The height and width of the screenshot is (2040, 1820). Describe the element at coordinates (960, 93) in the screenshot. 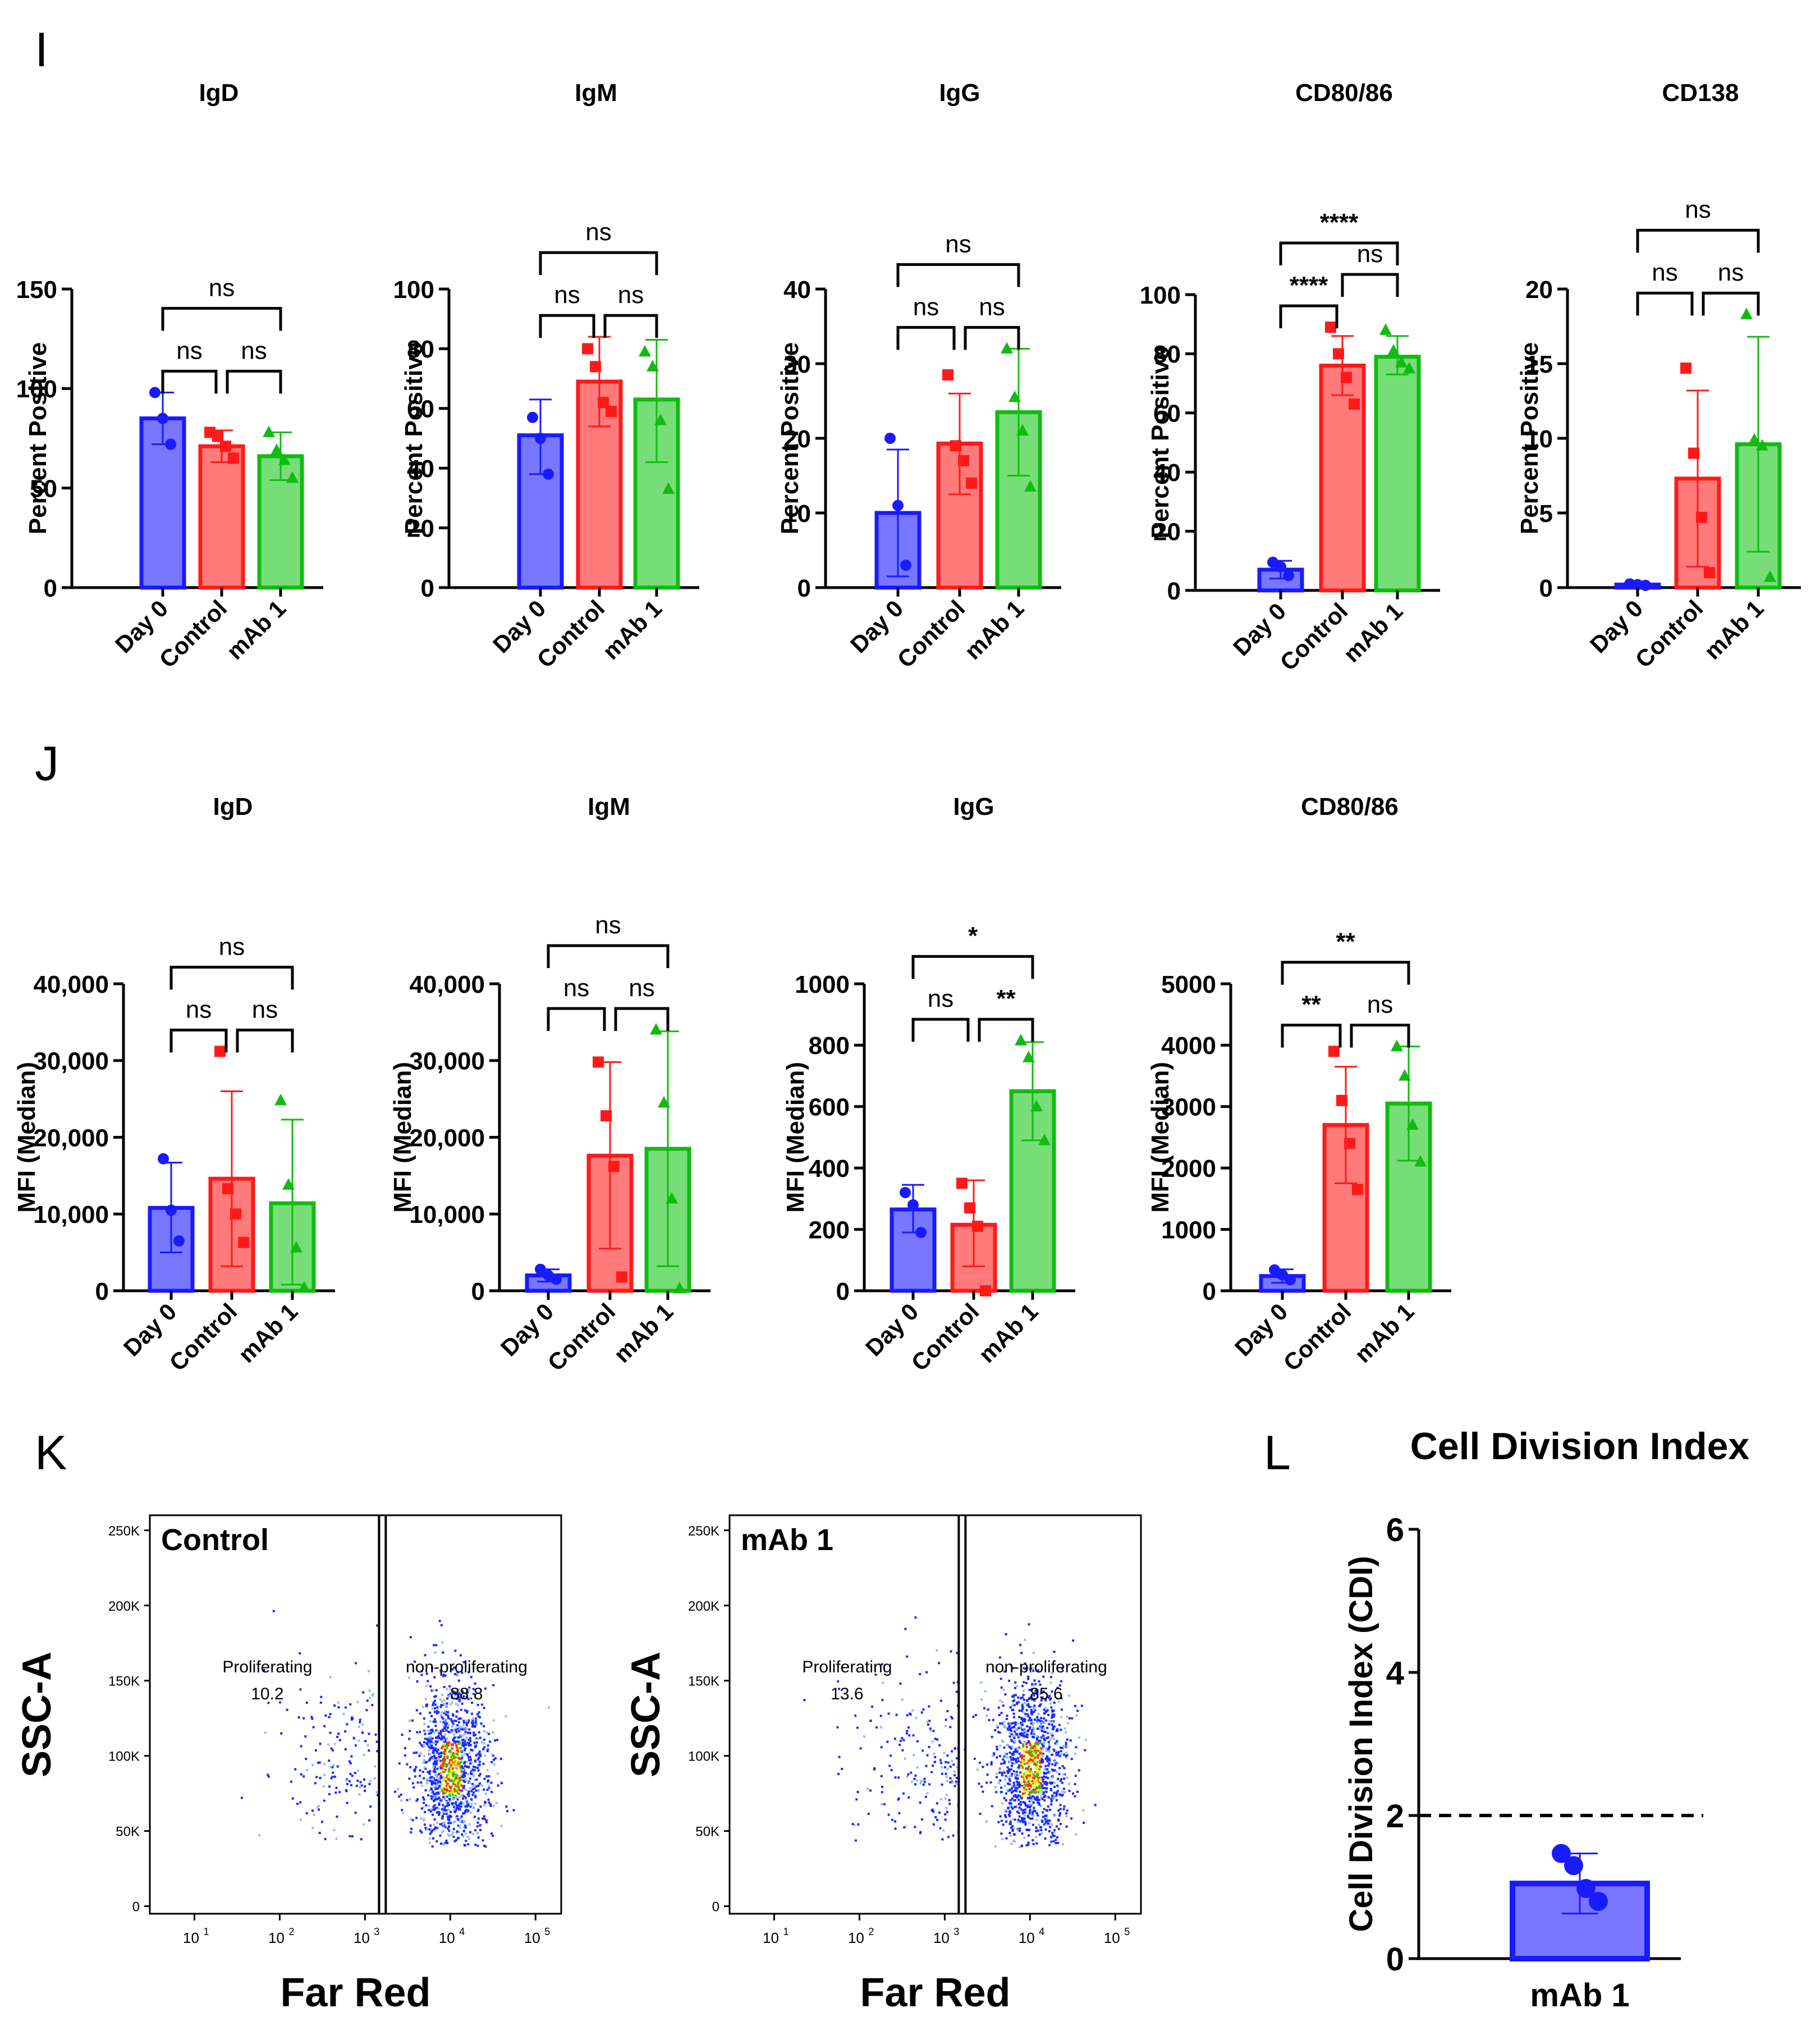

I see `chart-title: IgG` at that location.